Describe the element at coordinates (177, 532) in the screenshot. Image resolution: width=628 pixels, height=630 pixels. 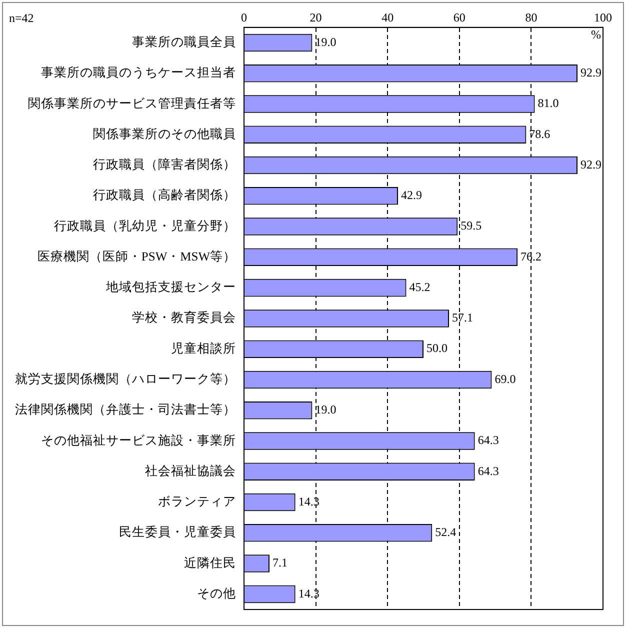
I see `y-tick-label: 民生委員・児童委員` at that location.